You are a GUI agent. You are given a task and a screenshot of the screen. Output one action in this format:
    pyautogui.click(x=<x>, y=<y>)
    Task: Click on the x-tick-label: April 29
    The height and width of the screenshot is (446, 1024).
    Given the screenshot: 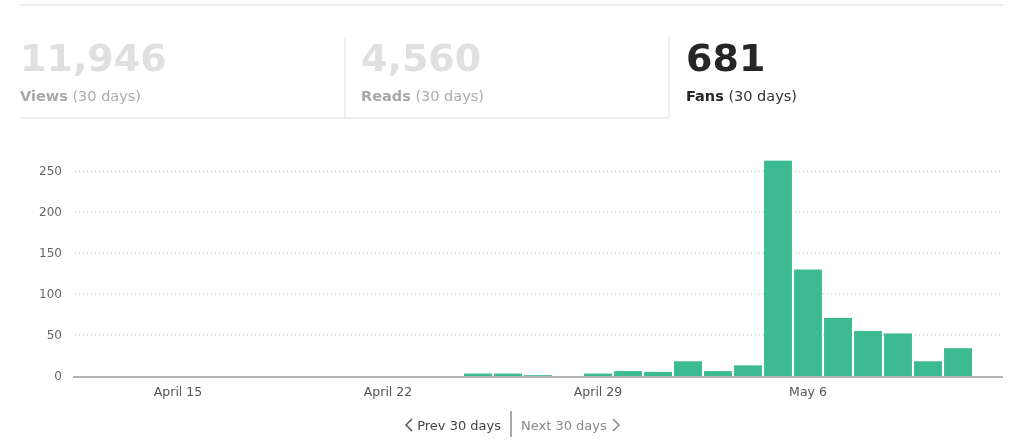 What is the action you would take?
    pyautogui.click(x=598, y=391)
    